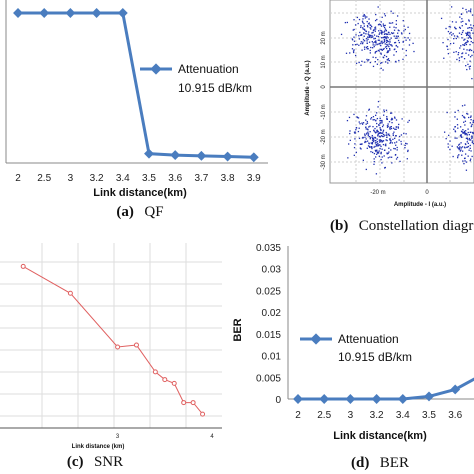 The height and width of the screenshot is (474, 474). I want to click on ber-y-ticks: 0 0.005 0.01 0.015 0.02 0.025 0.03 0.035, so click(268, 324).